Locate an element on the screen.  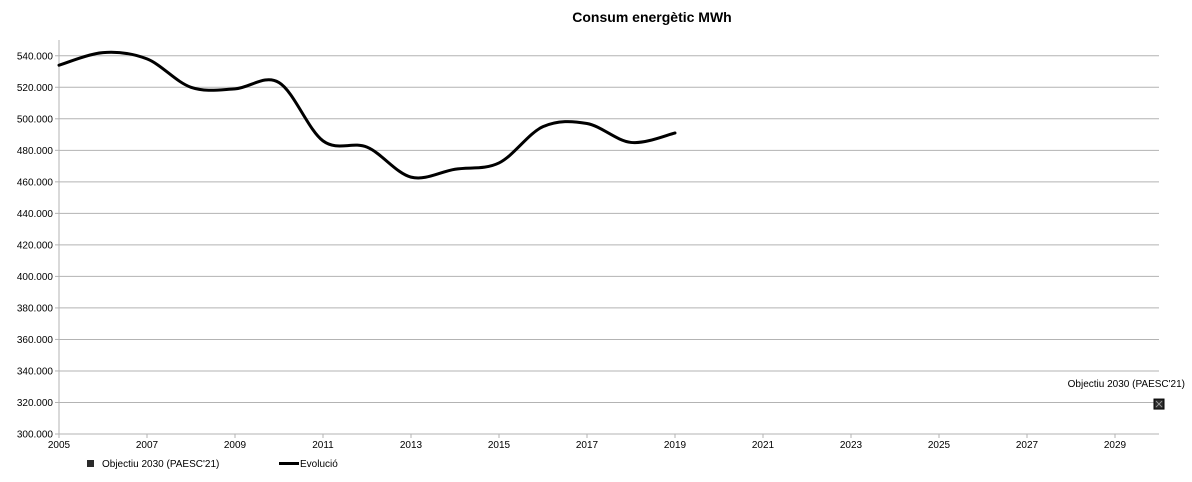
annotation-label: Objectiu 2030 (PAESC'21) is located at coordinates (1126, 384).